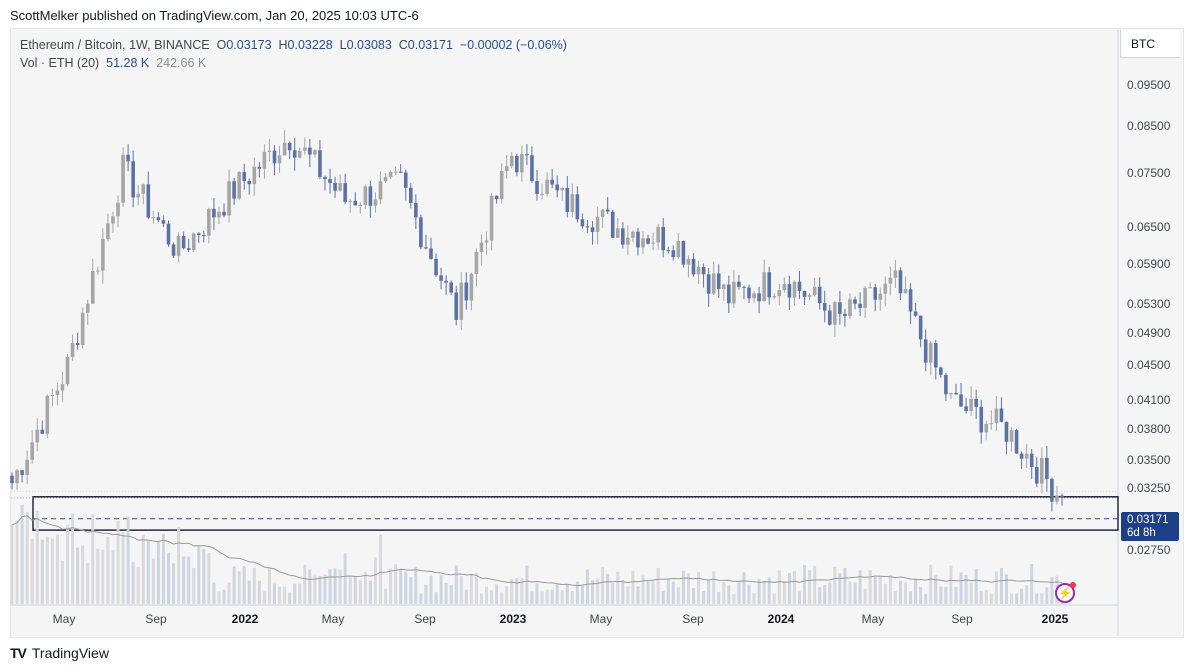 Image resolution: width=1200 pixels, height=670 pixels. I want to click on alert-flash-icon: ⚡, so click(1065, 592).